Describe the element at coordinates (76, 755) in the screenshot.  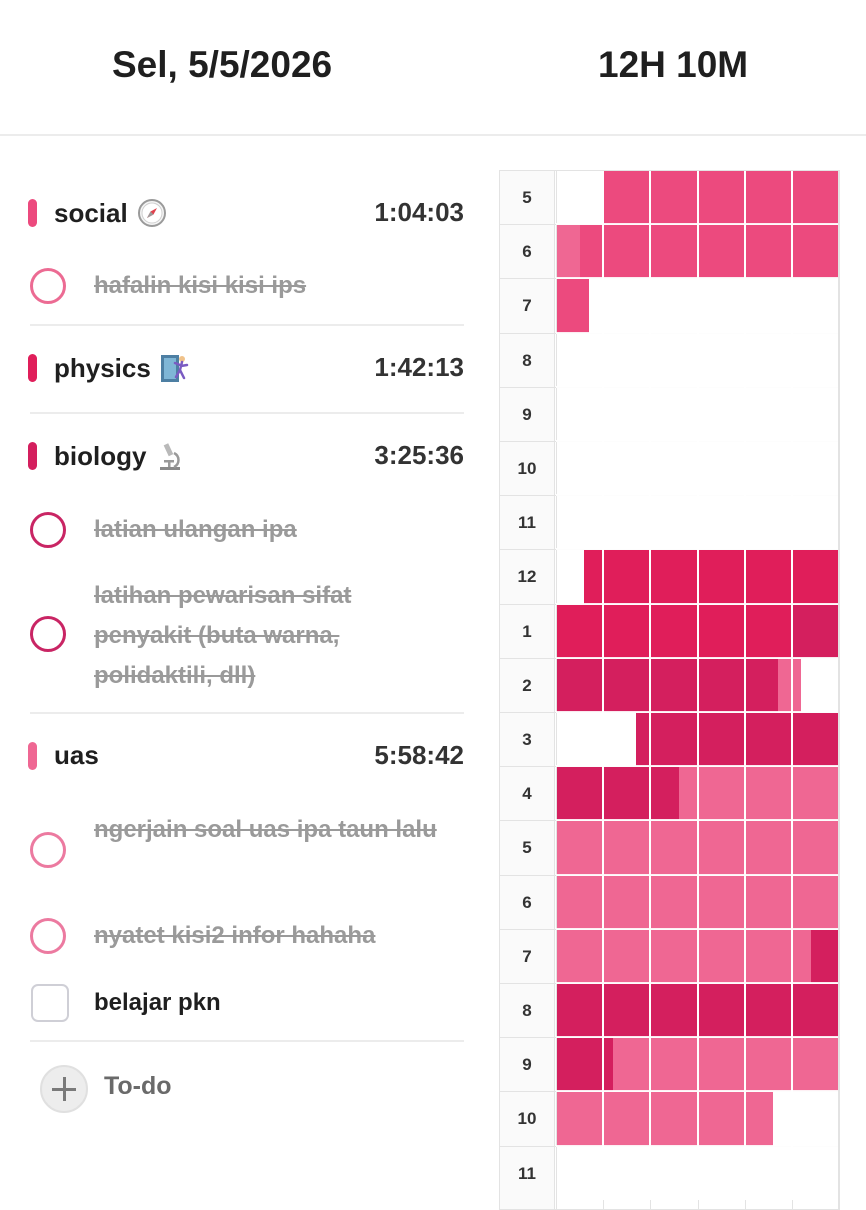
I see `subject-name: uas` at that location.